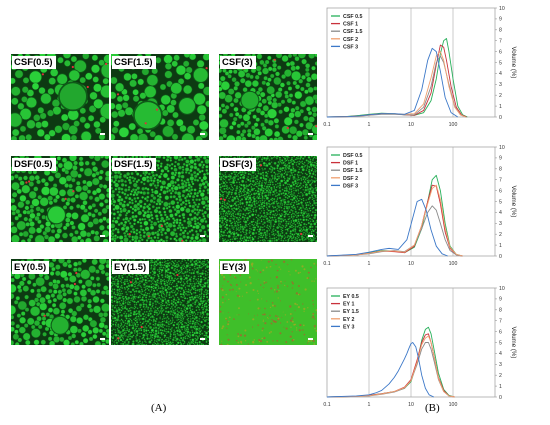  I want to click on micrograph-dsf-3: DSF(3), so click(268, 199).